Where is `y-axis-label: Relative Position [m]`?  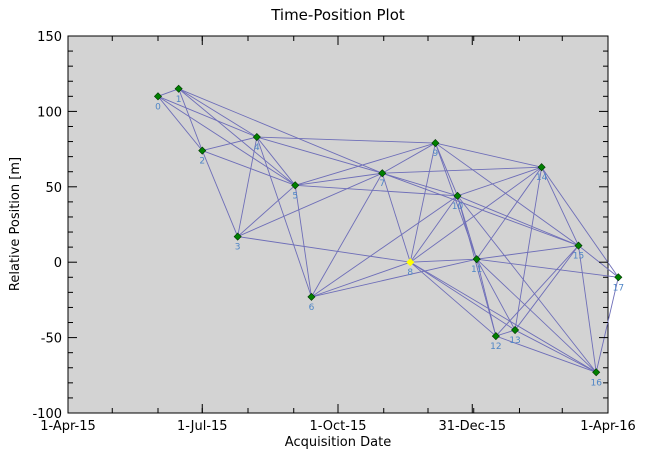 y-axis-label: Relative Position [m] is located at coordinates (15, 224).